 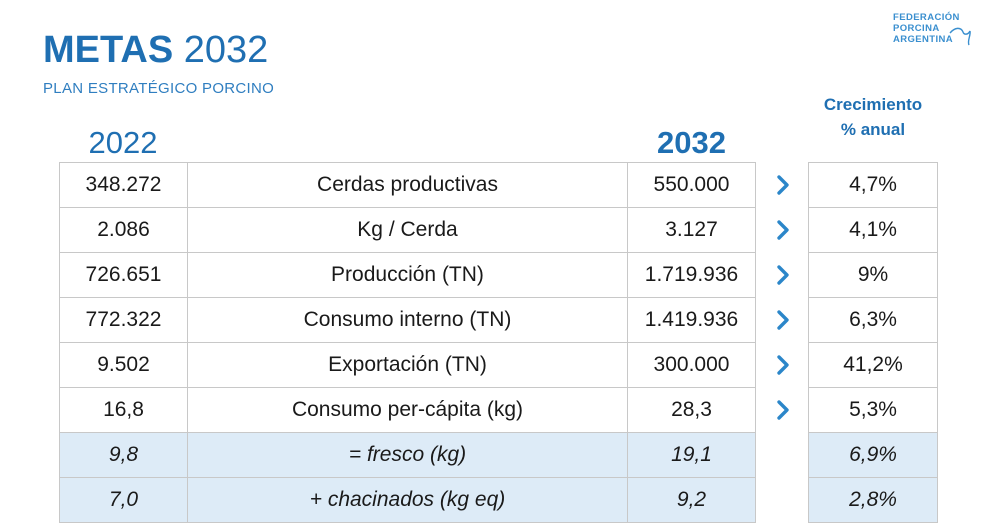 What do you see at coordinates (691, 455) in the screenshot?
I see `value-2032-cell: 19,1` at bounding box center [691, 455].